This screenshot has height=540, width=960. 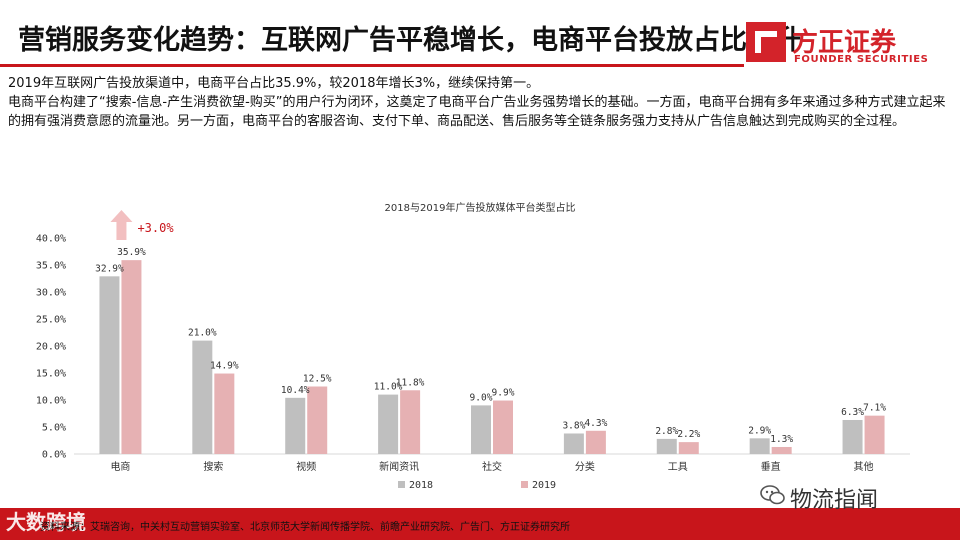 I want to click on data-label-2019: 2.2%, so click(x=688, y=434).